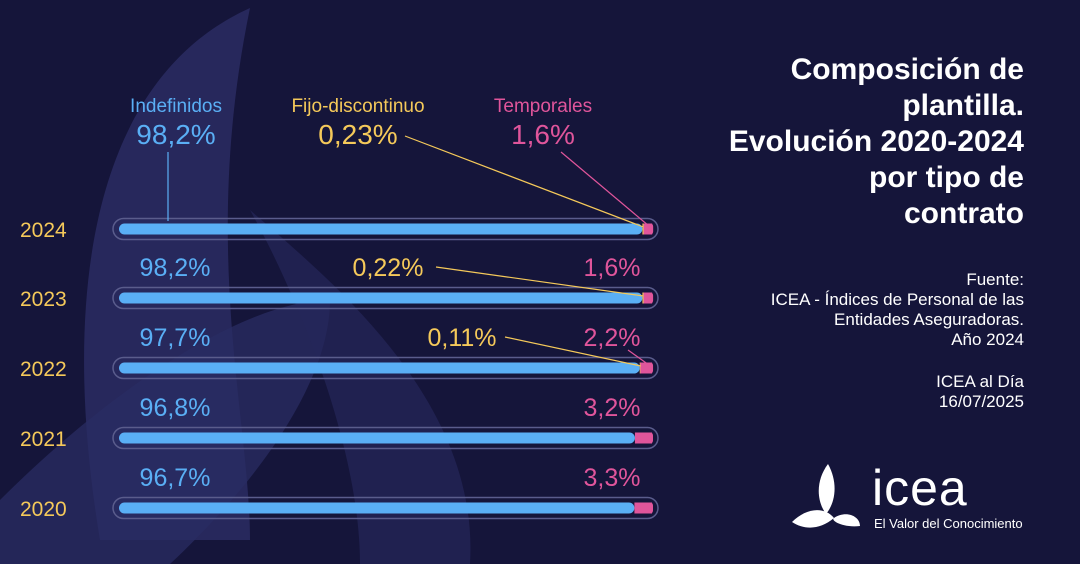  Describe the element at coordinates (357, 134) in the screenshot. I see `data-label-fijo-discontinuo: 0,23%` at that location.